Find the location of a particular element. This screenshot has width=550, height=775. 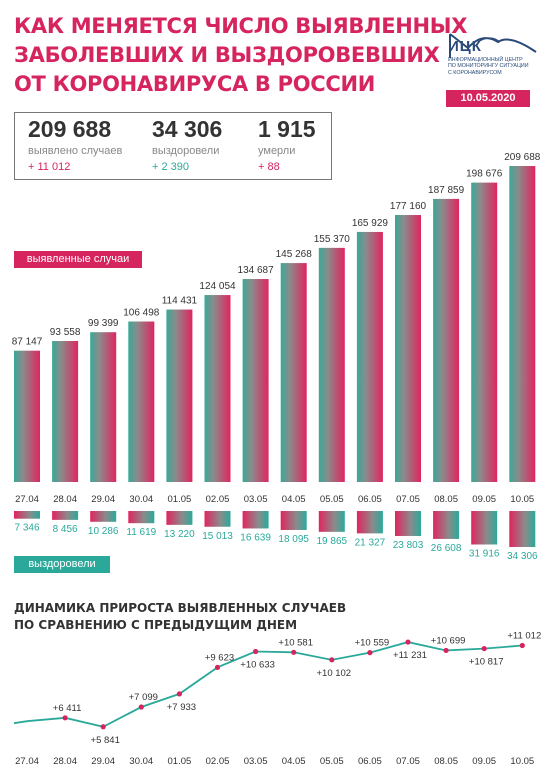

recovered-bar-value-label: 18 095 is located at coordinates (293, 539).